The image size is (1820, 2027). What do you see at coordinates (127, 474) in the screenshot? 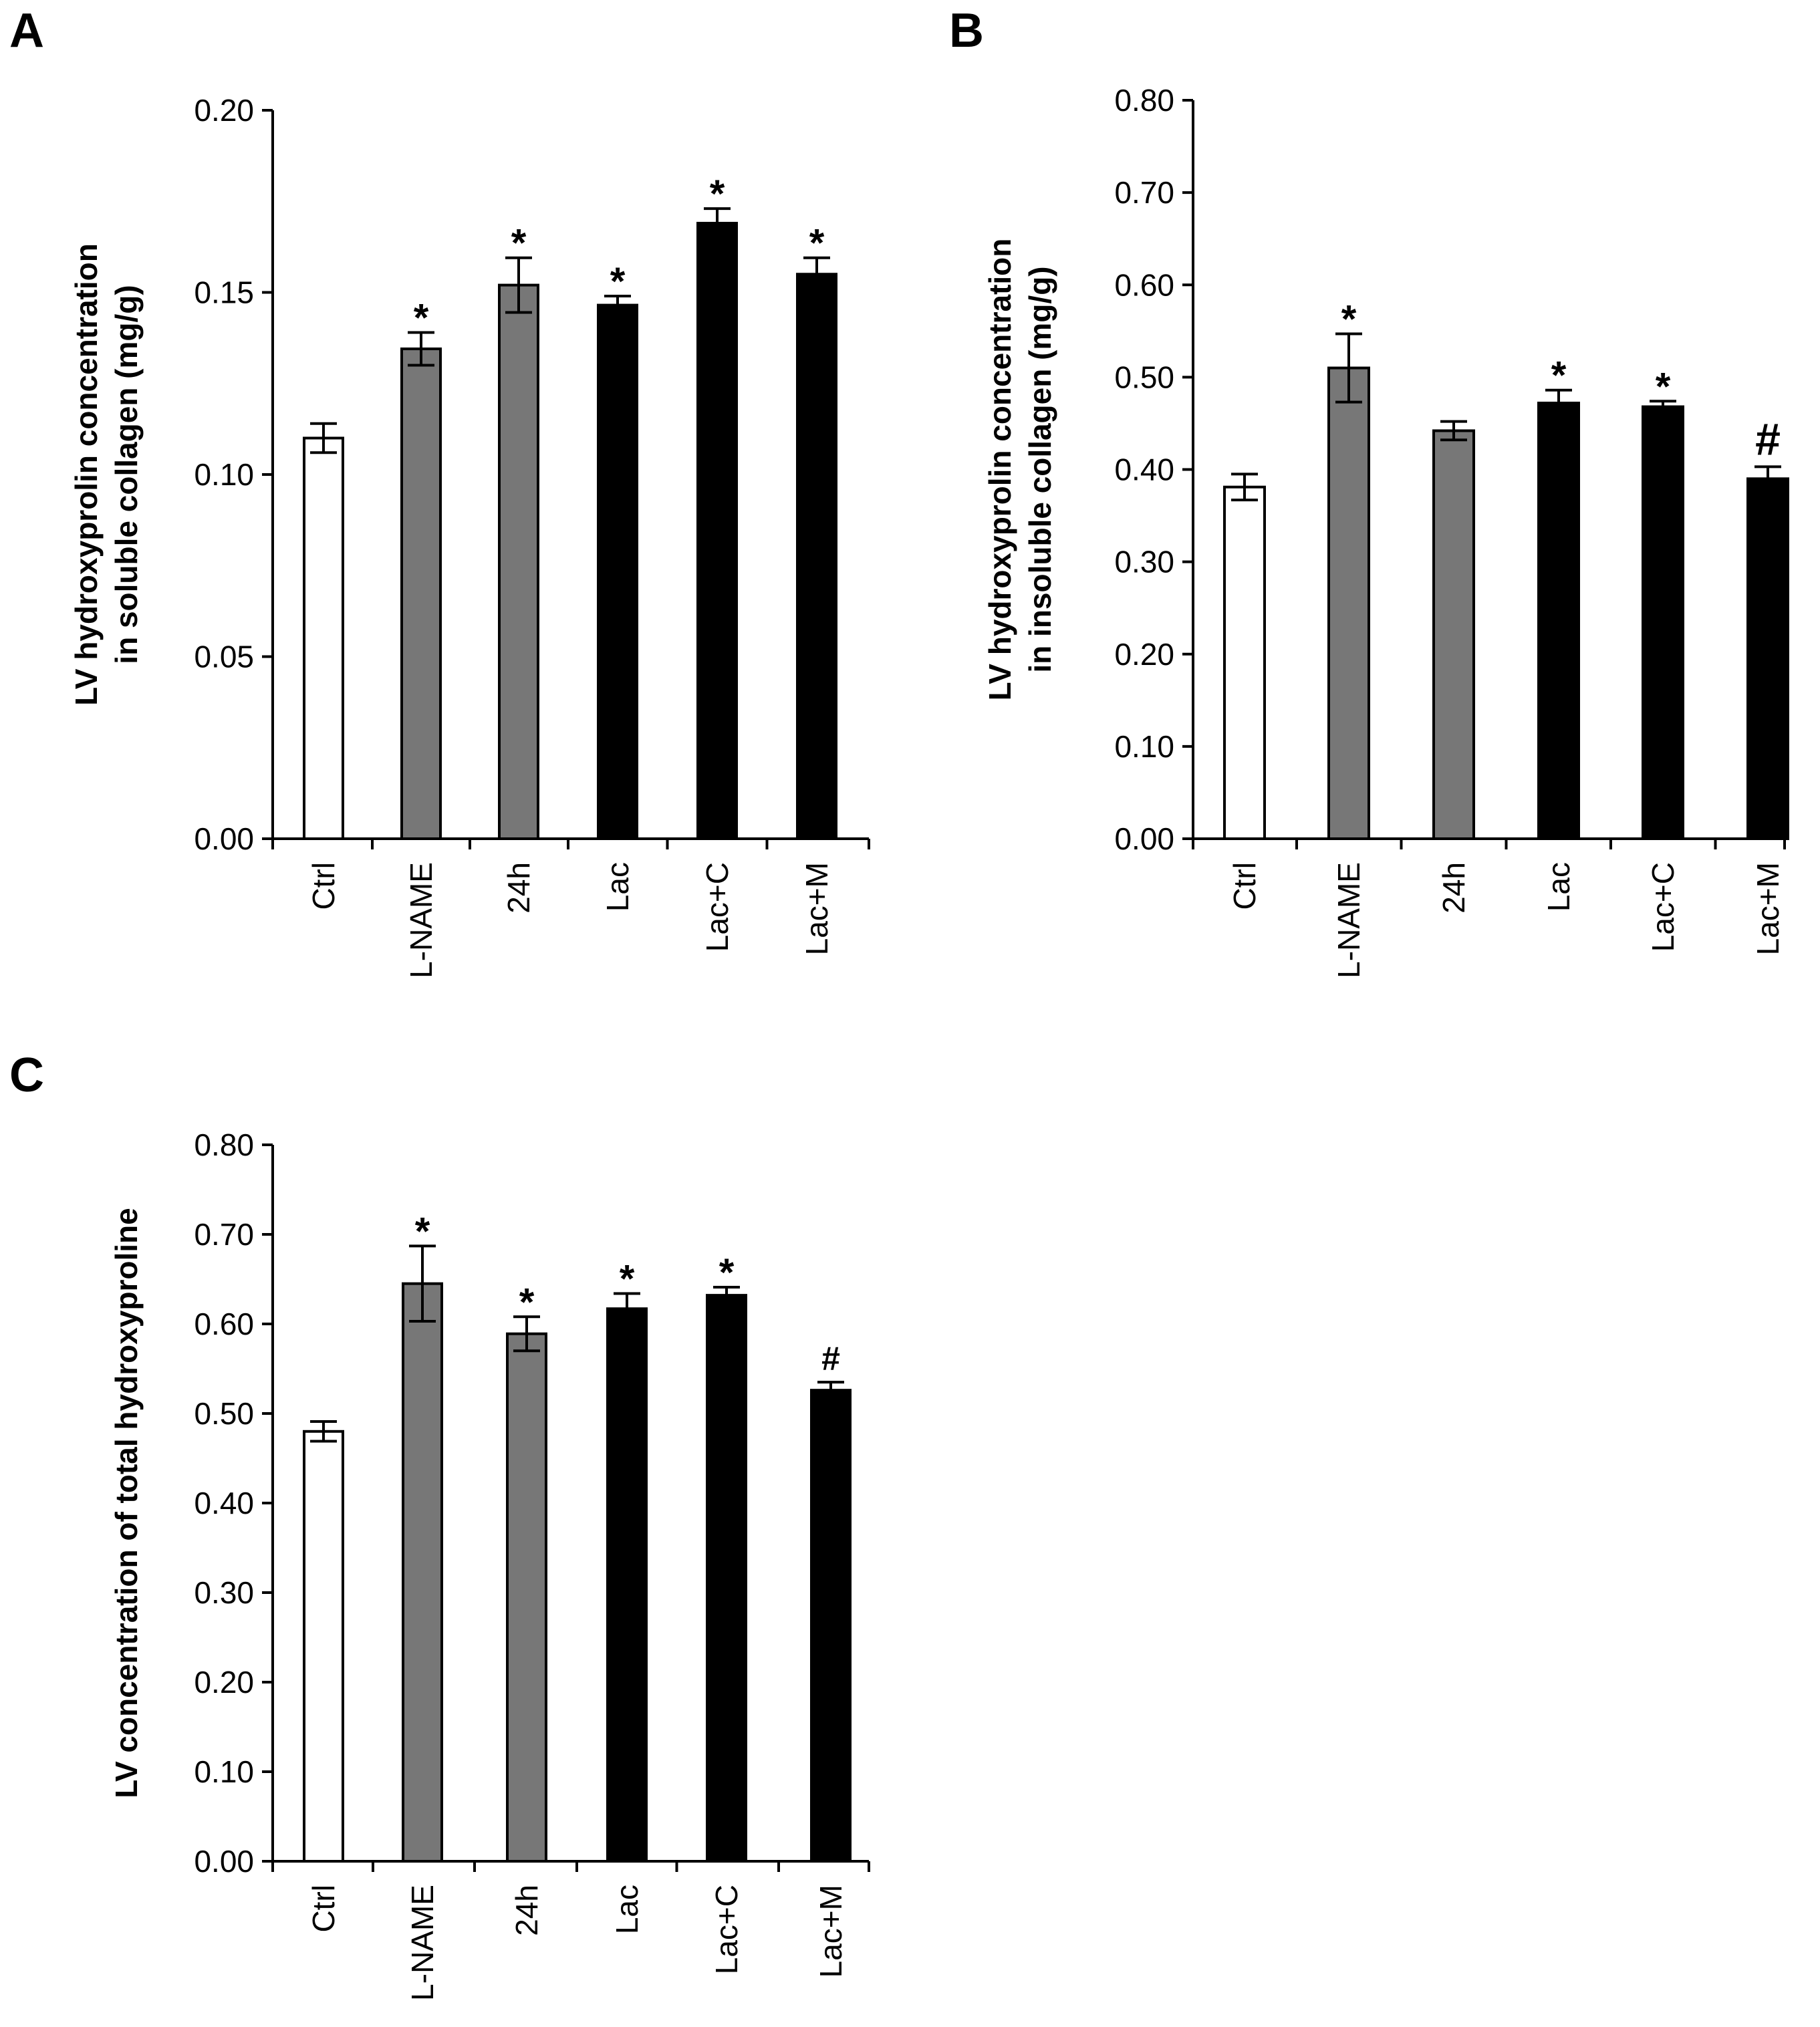
I see `y-axis-title-line: in soluble collagen (mg/g)` at bounding box center [127, 474].